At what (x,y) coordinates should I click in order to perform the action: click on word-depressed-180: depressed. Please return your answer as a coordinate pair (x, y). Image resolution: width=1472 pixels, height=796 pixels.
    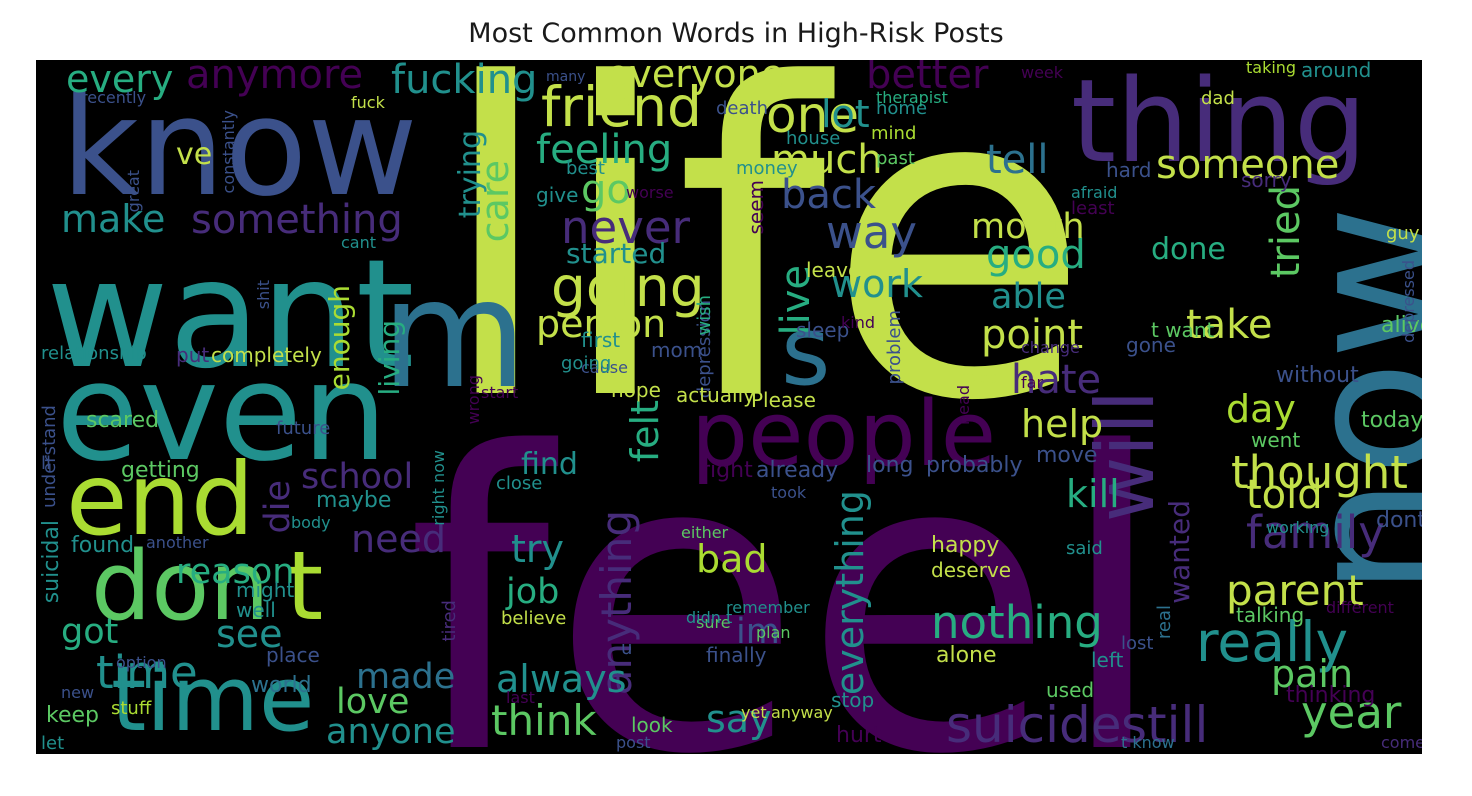
    Looking at the image, I should click on (1408, 301).